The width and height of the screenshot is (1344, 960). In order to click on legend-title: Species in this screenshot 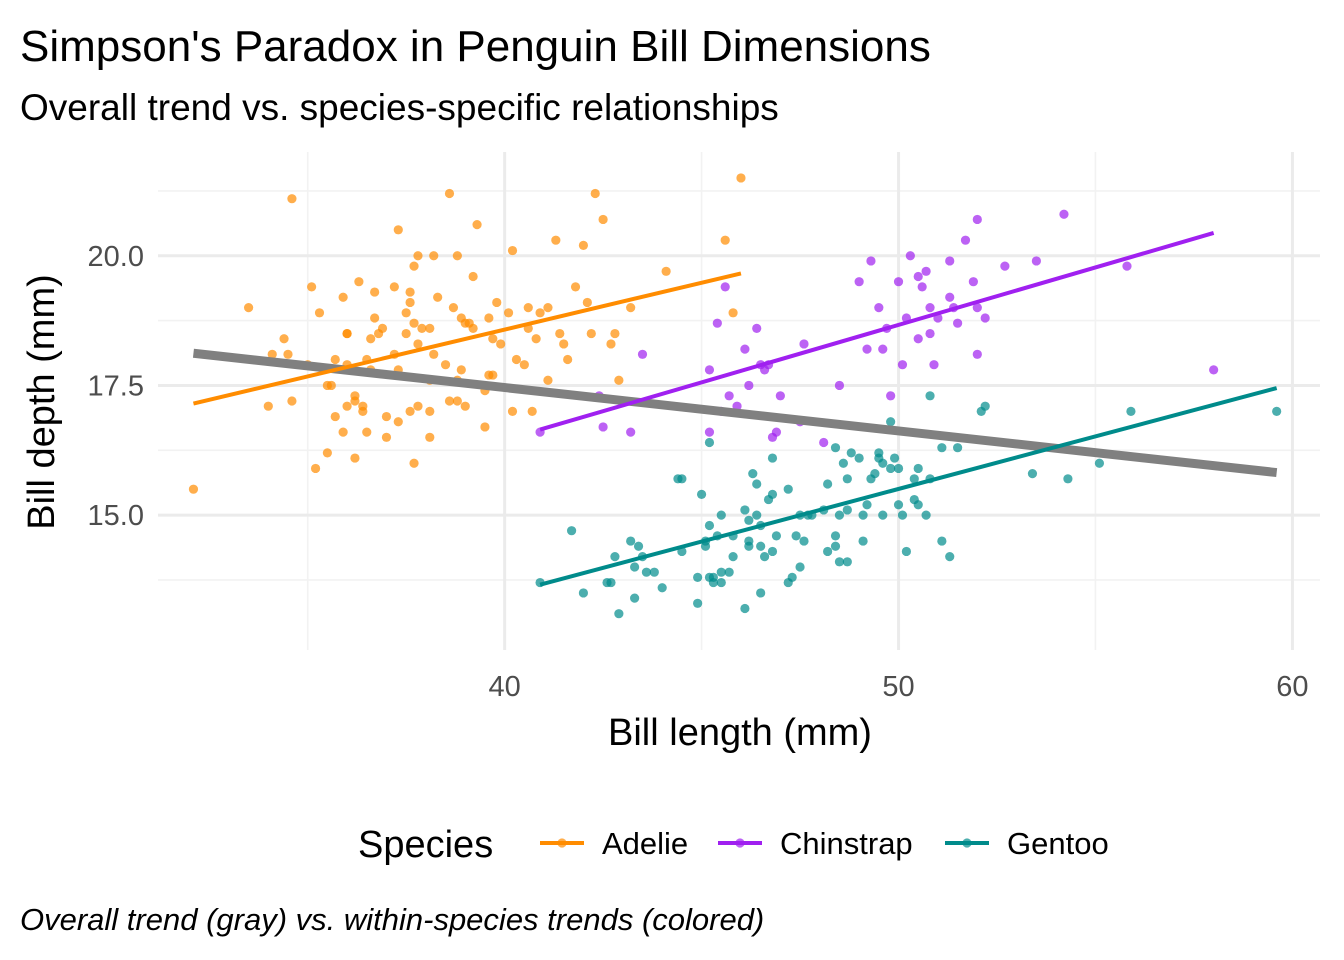, I will do `click(425, 845)`.